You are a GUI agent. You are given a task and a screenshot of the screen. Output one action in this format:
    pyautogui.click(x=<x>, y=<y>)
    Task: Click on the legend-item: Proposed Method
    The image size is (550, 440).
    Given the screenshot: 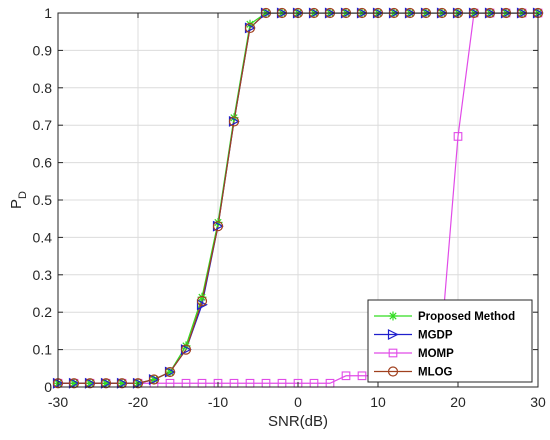 What is the action you would take?
    pyautogui.click(x=444, y=317)
    